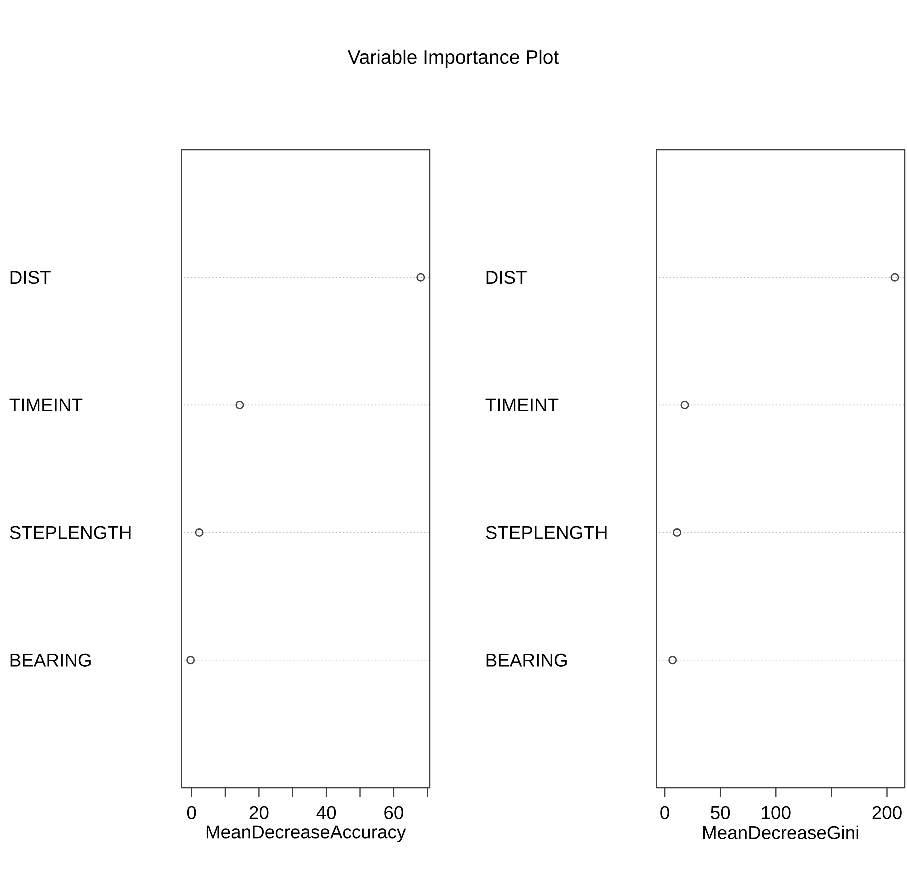 Image resolution: width=907 pixels, height=876 pixels. I want to click on x-tick-label: 200, so click(887, 813).